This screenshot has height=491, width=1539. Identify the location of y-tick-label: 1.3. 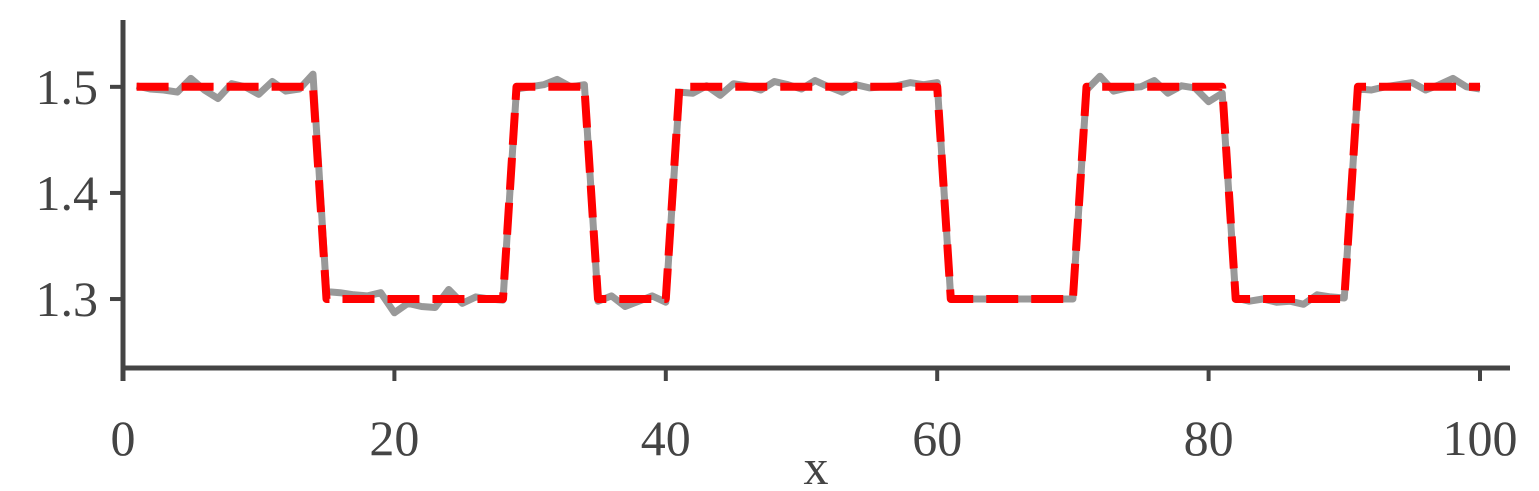
(67, 299).